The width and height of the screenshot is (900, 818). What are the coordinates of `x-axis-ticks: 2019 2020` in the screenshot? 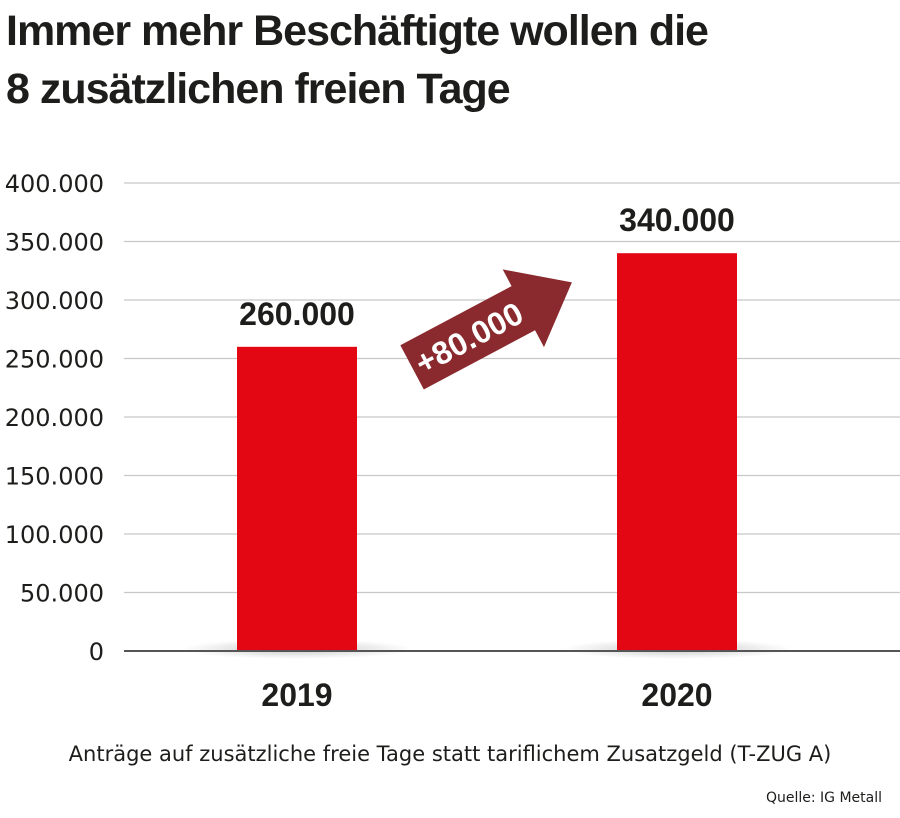 It's located at (486, 695).